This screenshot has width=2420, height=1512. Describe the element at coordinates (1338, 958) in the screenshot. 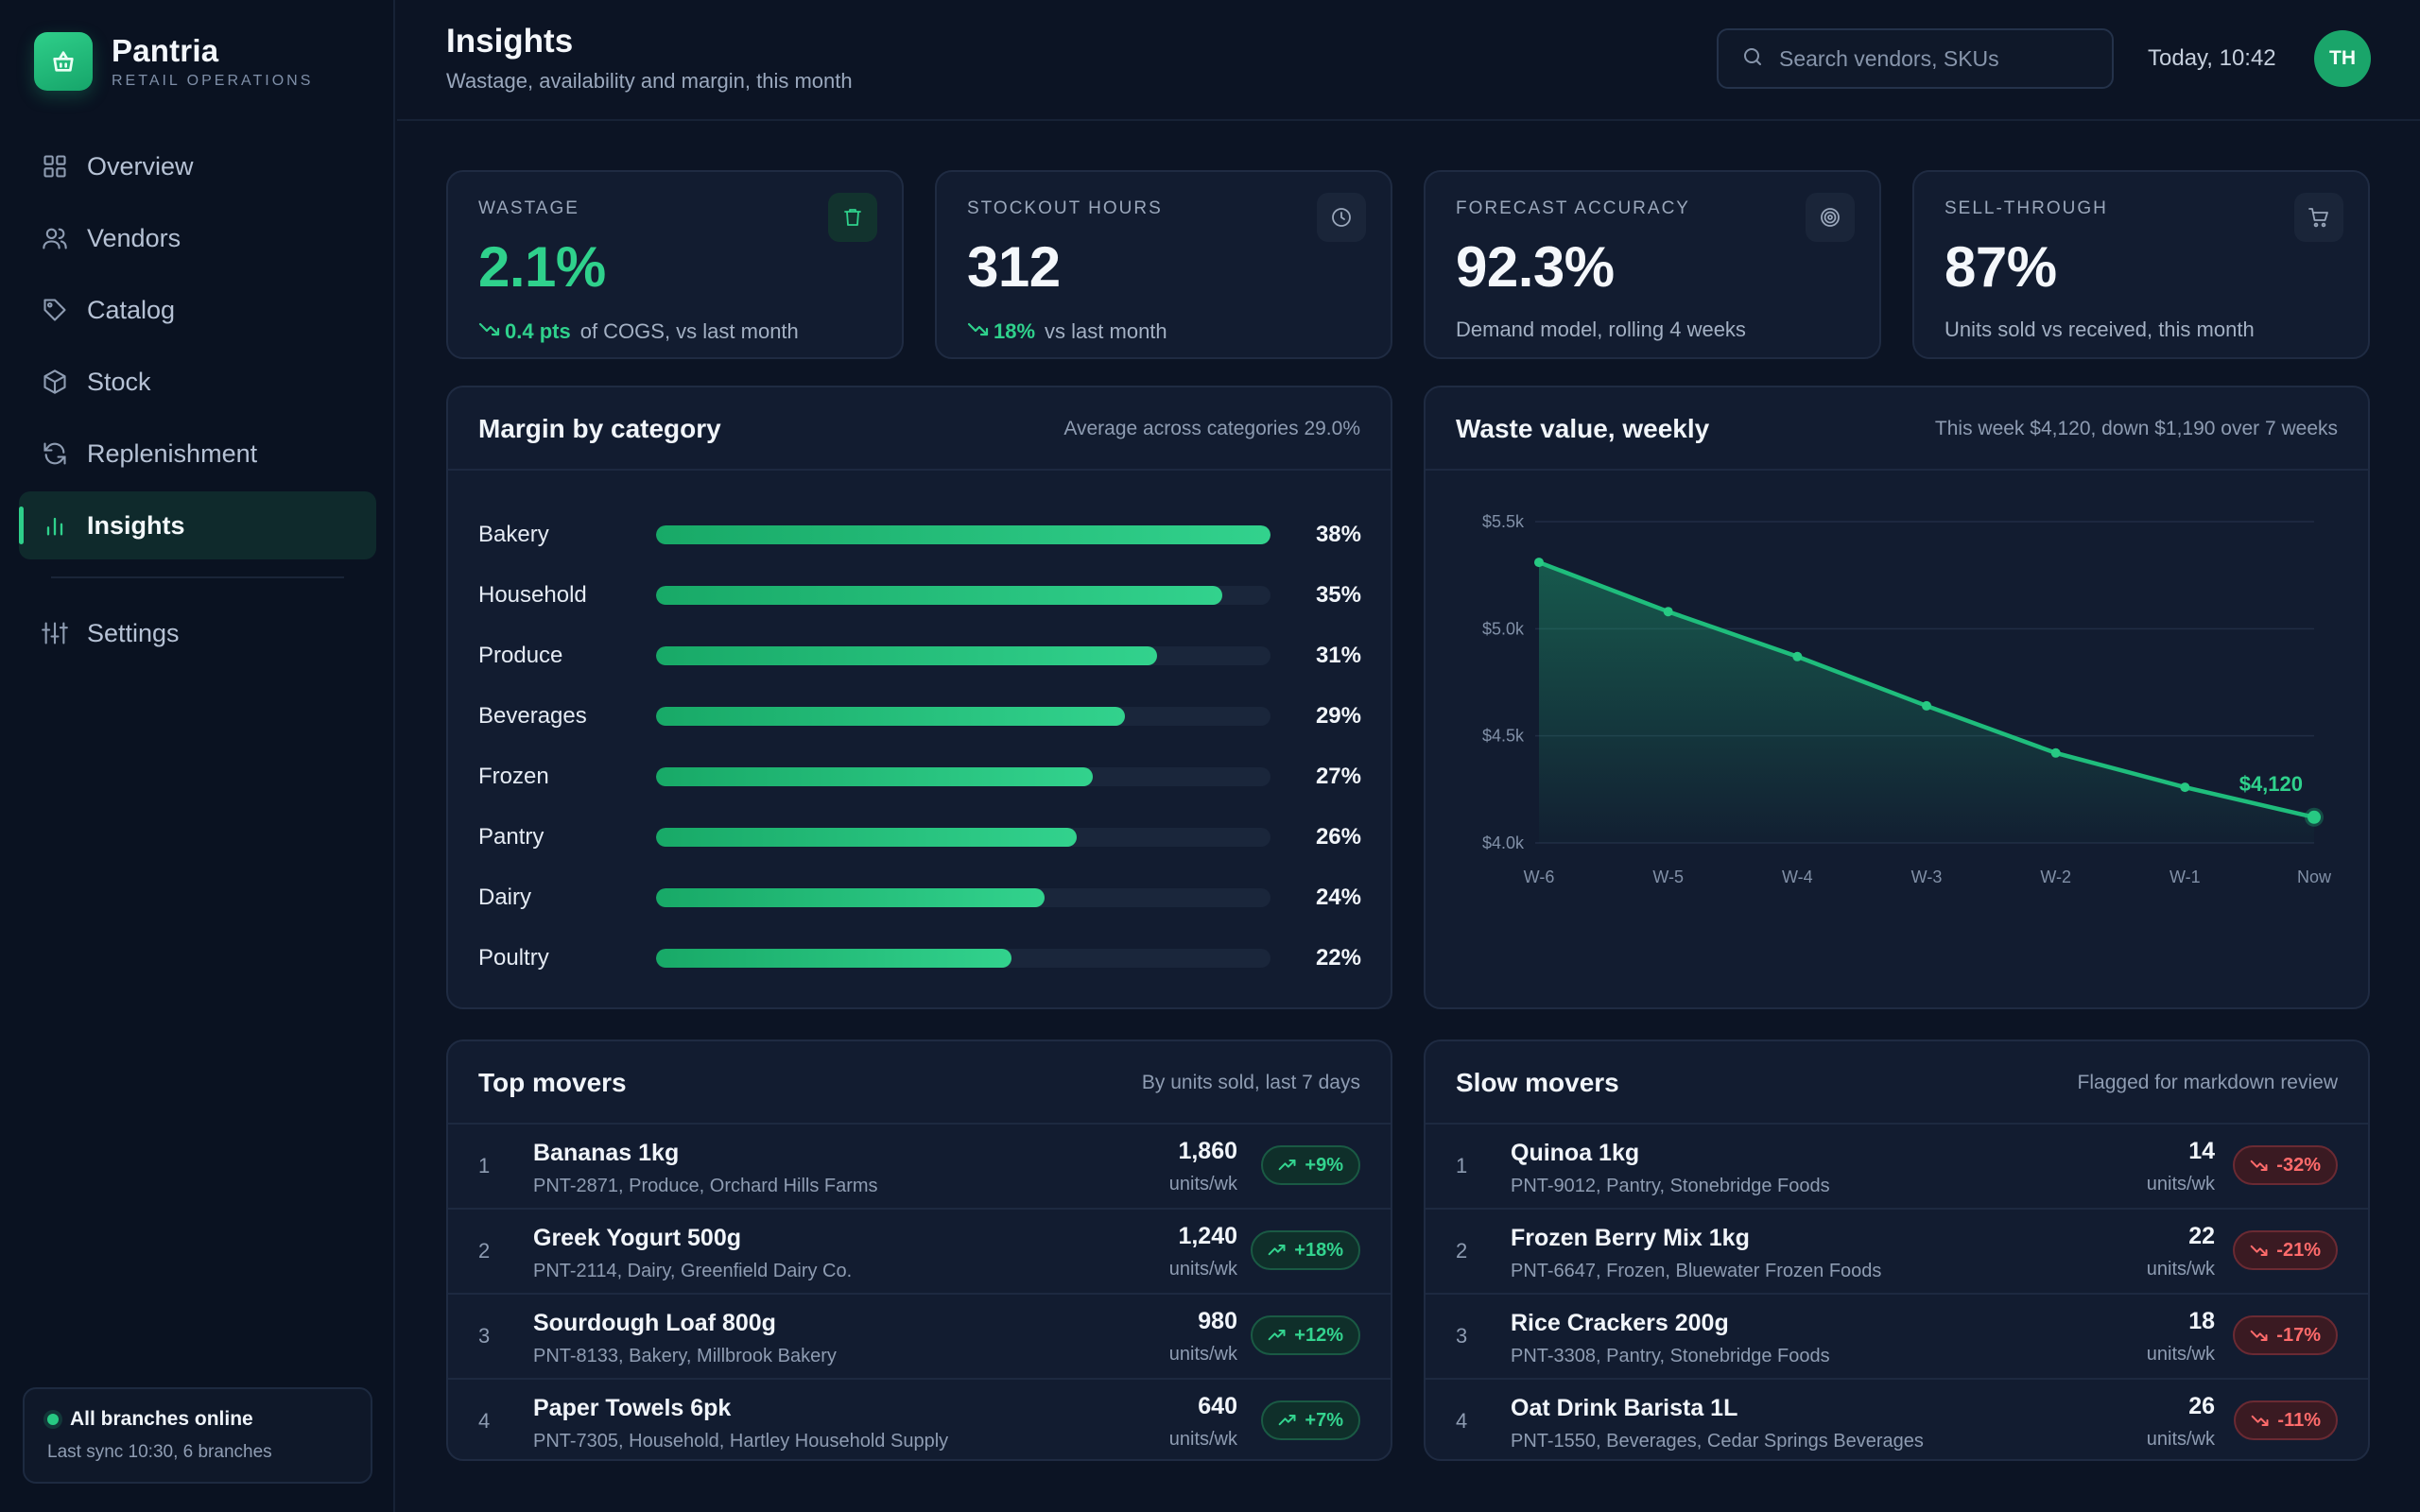

I see `margin-value: 22%` at that location.